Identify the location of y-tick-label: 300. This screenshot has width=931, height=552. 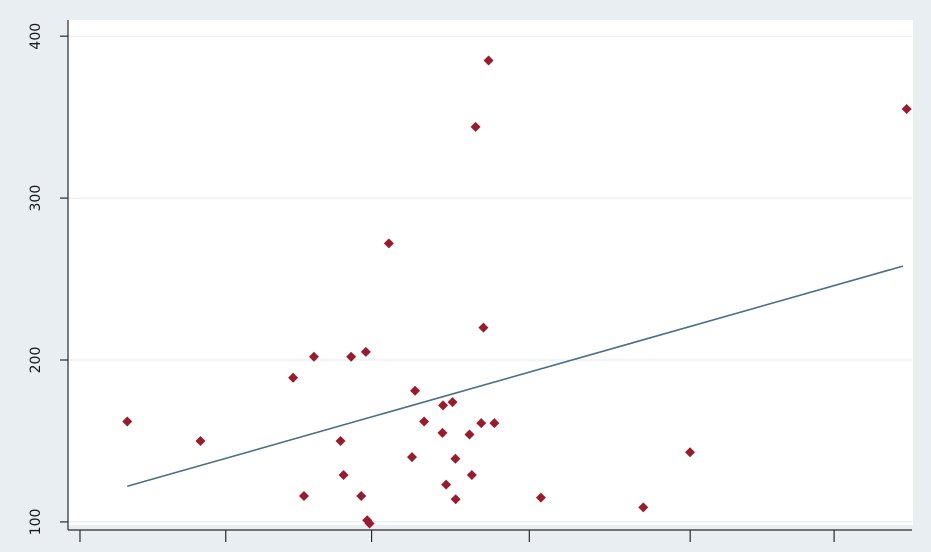
(36, 198).